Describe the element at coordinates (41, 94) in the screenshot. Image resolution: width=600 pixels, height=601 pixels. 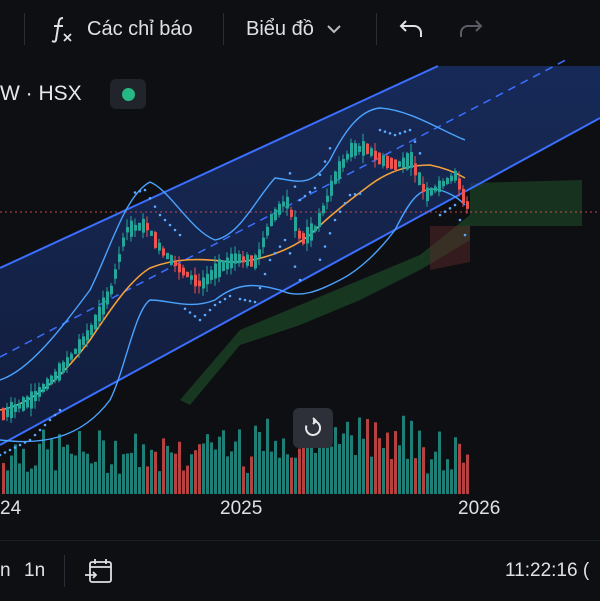
I see `symbol-label: W · HSX` at that location.